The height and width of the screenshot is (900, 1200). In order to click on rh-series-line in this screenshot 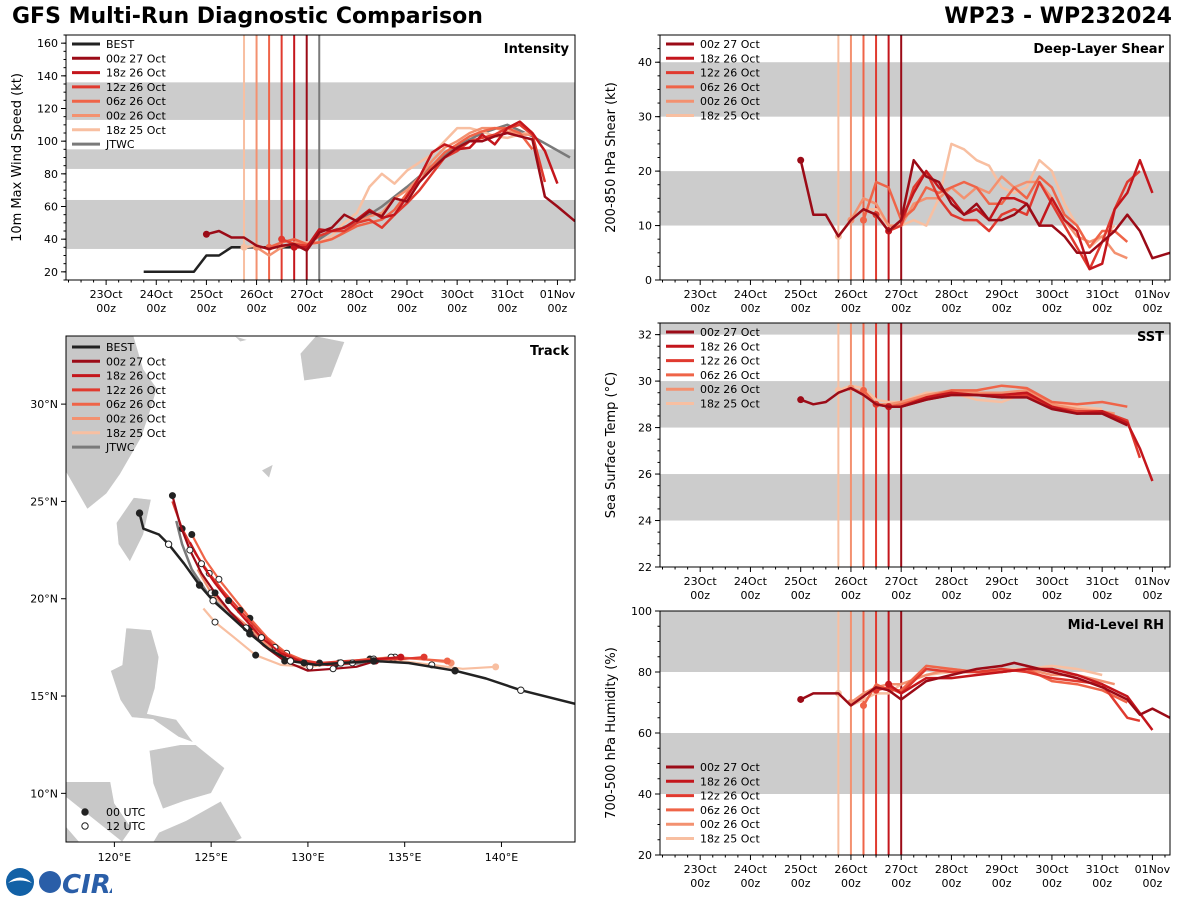, I will do `click(985, 690)`.